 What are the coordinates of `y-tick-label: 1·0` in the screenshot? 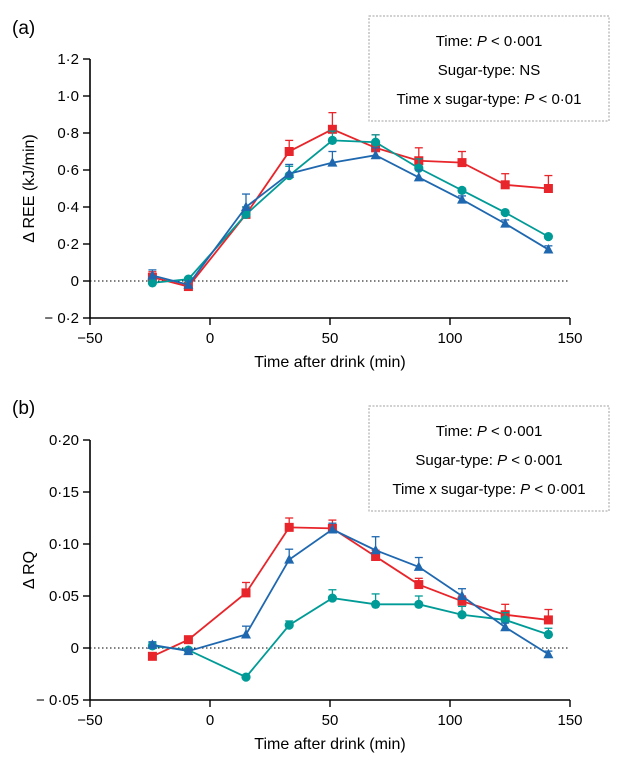 It's located at (68, 96).